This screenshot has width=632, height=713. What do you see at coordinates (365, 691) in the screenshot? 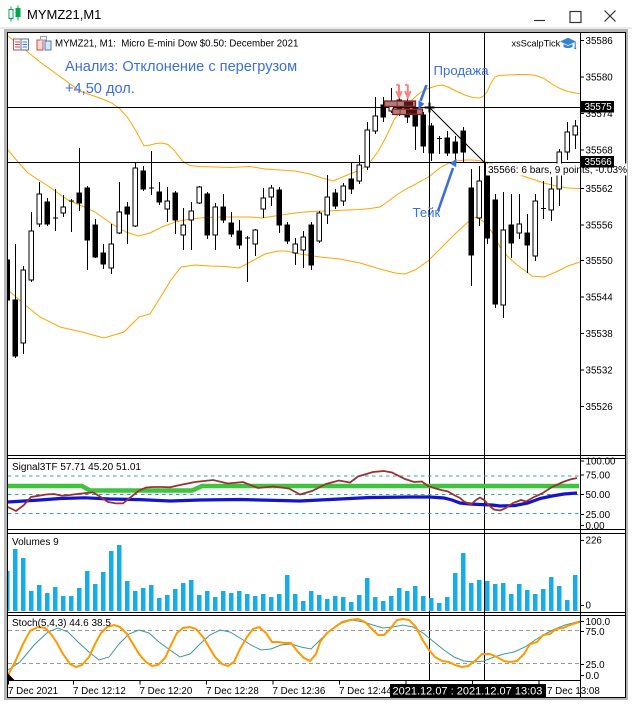
I see `svg-text: 7 Dec 12:44` at bounding box center [365, 691].